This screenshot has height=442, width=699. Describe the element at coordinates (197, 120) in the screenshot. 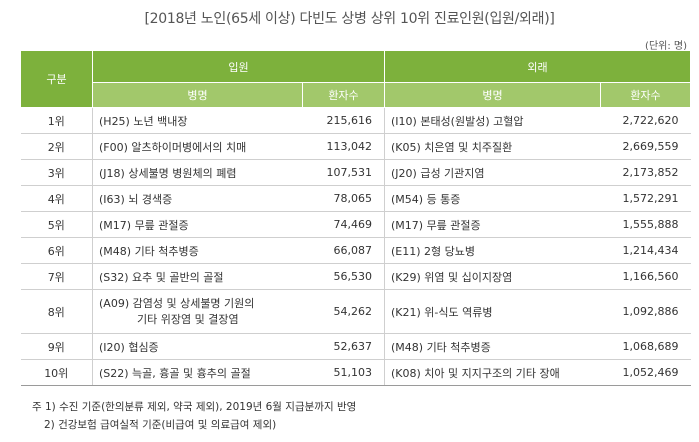

I see `inpatient-disease-cell: (H25) 노년 백내장` at that location.